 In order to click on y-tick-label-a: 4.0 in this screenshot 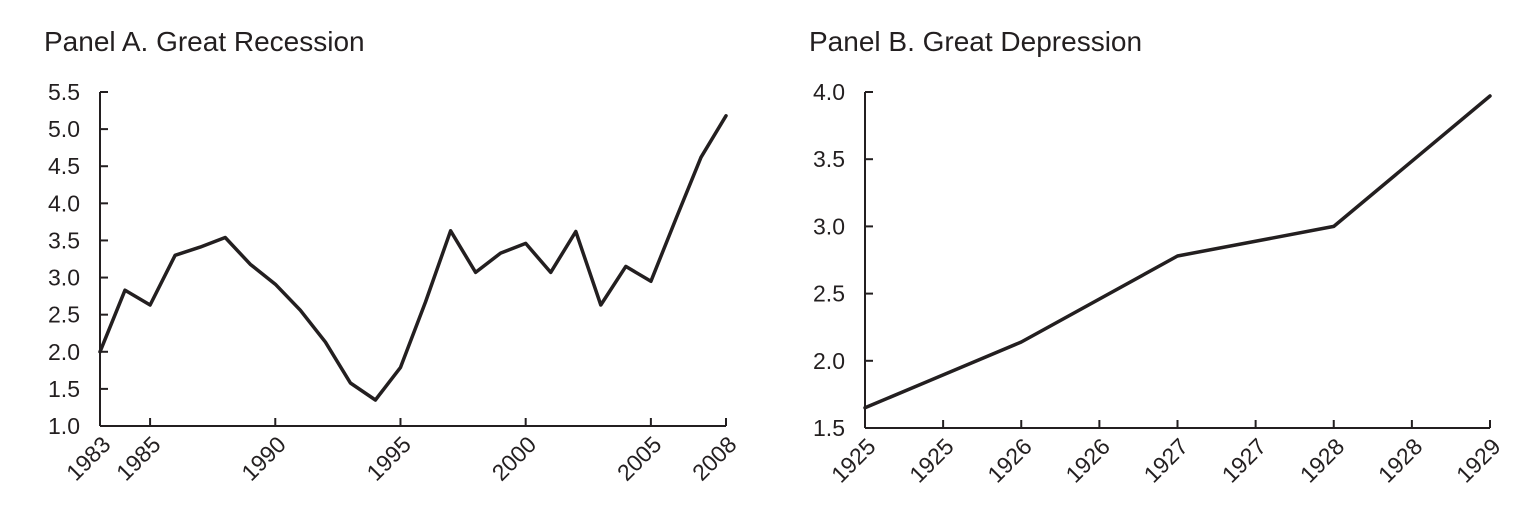, I will do `click(64, 203)`.